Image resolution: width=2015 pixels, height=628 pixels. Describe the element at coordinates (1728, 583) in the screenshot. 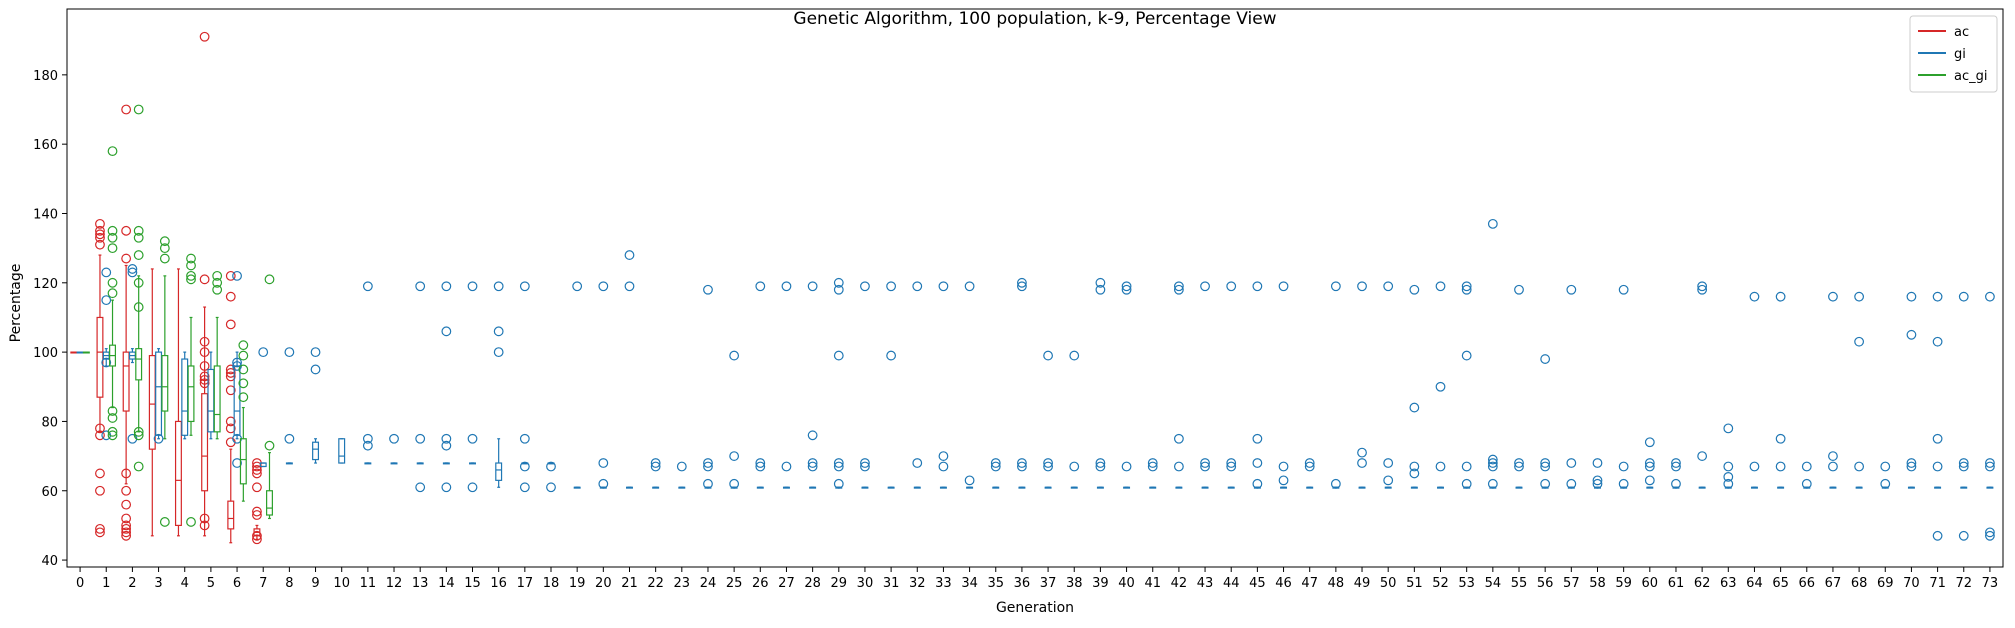

I see `x-tick-label: 63` at that location.